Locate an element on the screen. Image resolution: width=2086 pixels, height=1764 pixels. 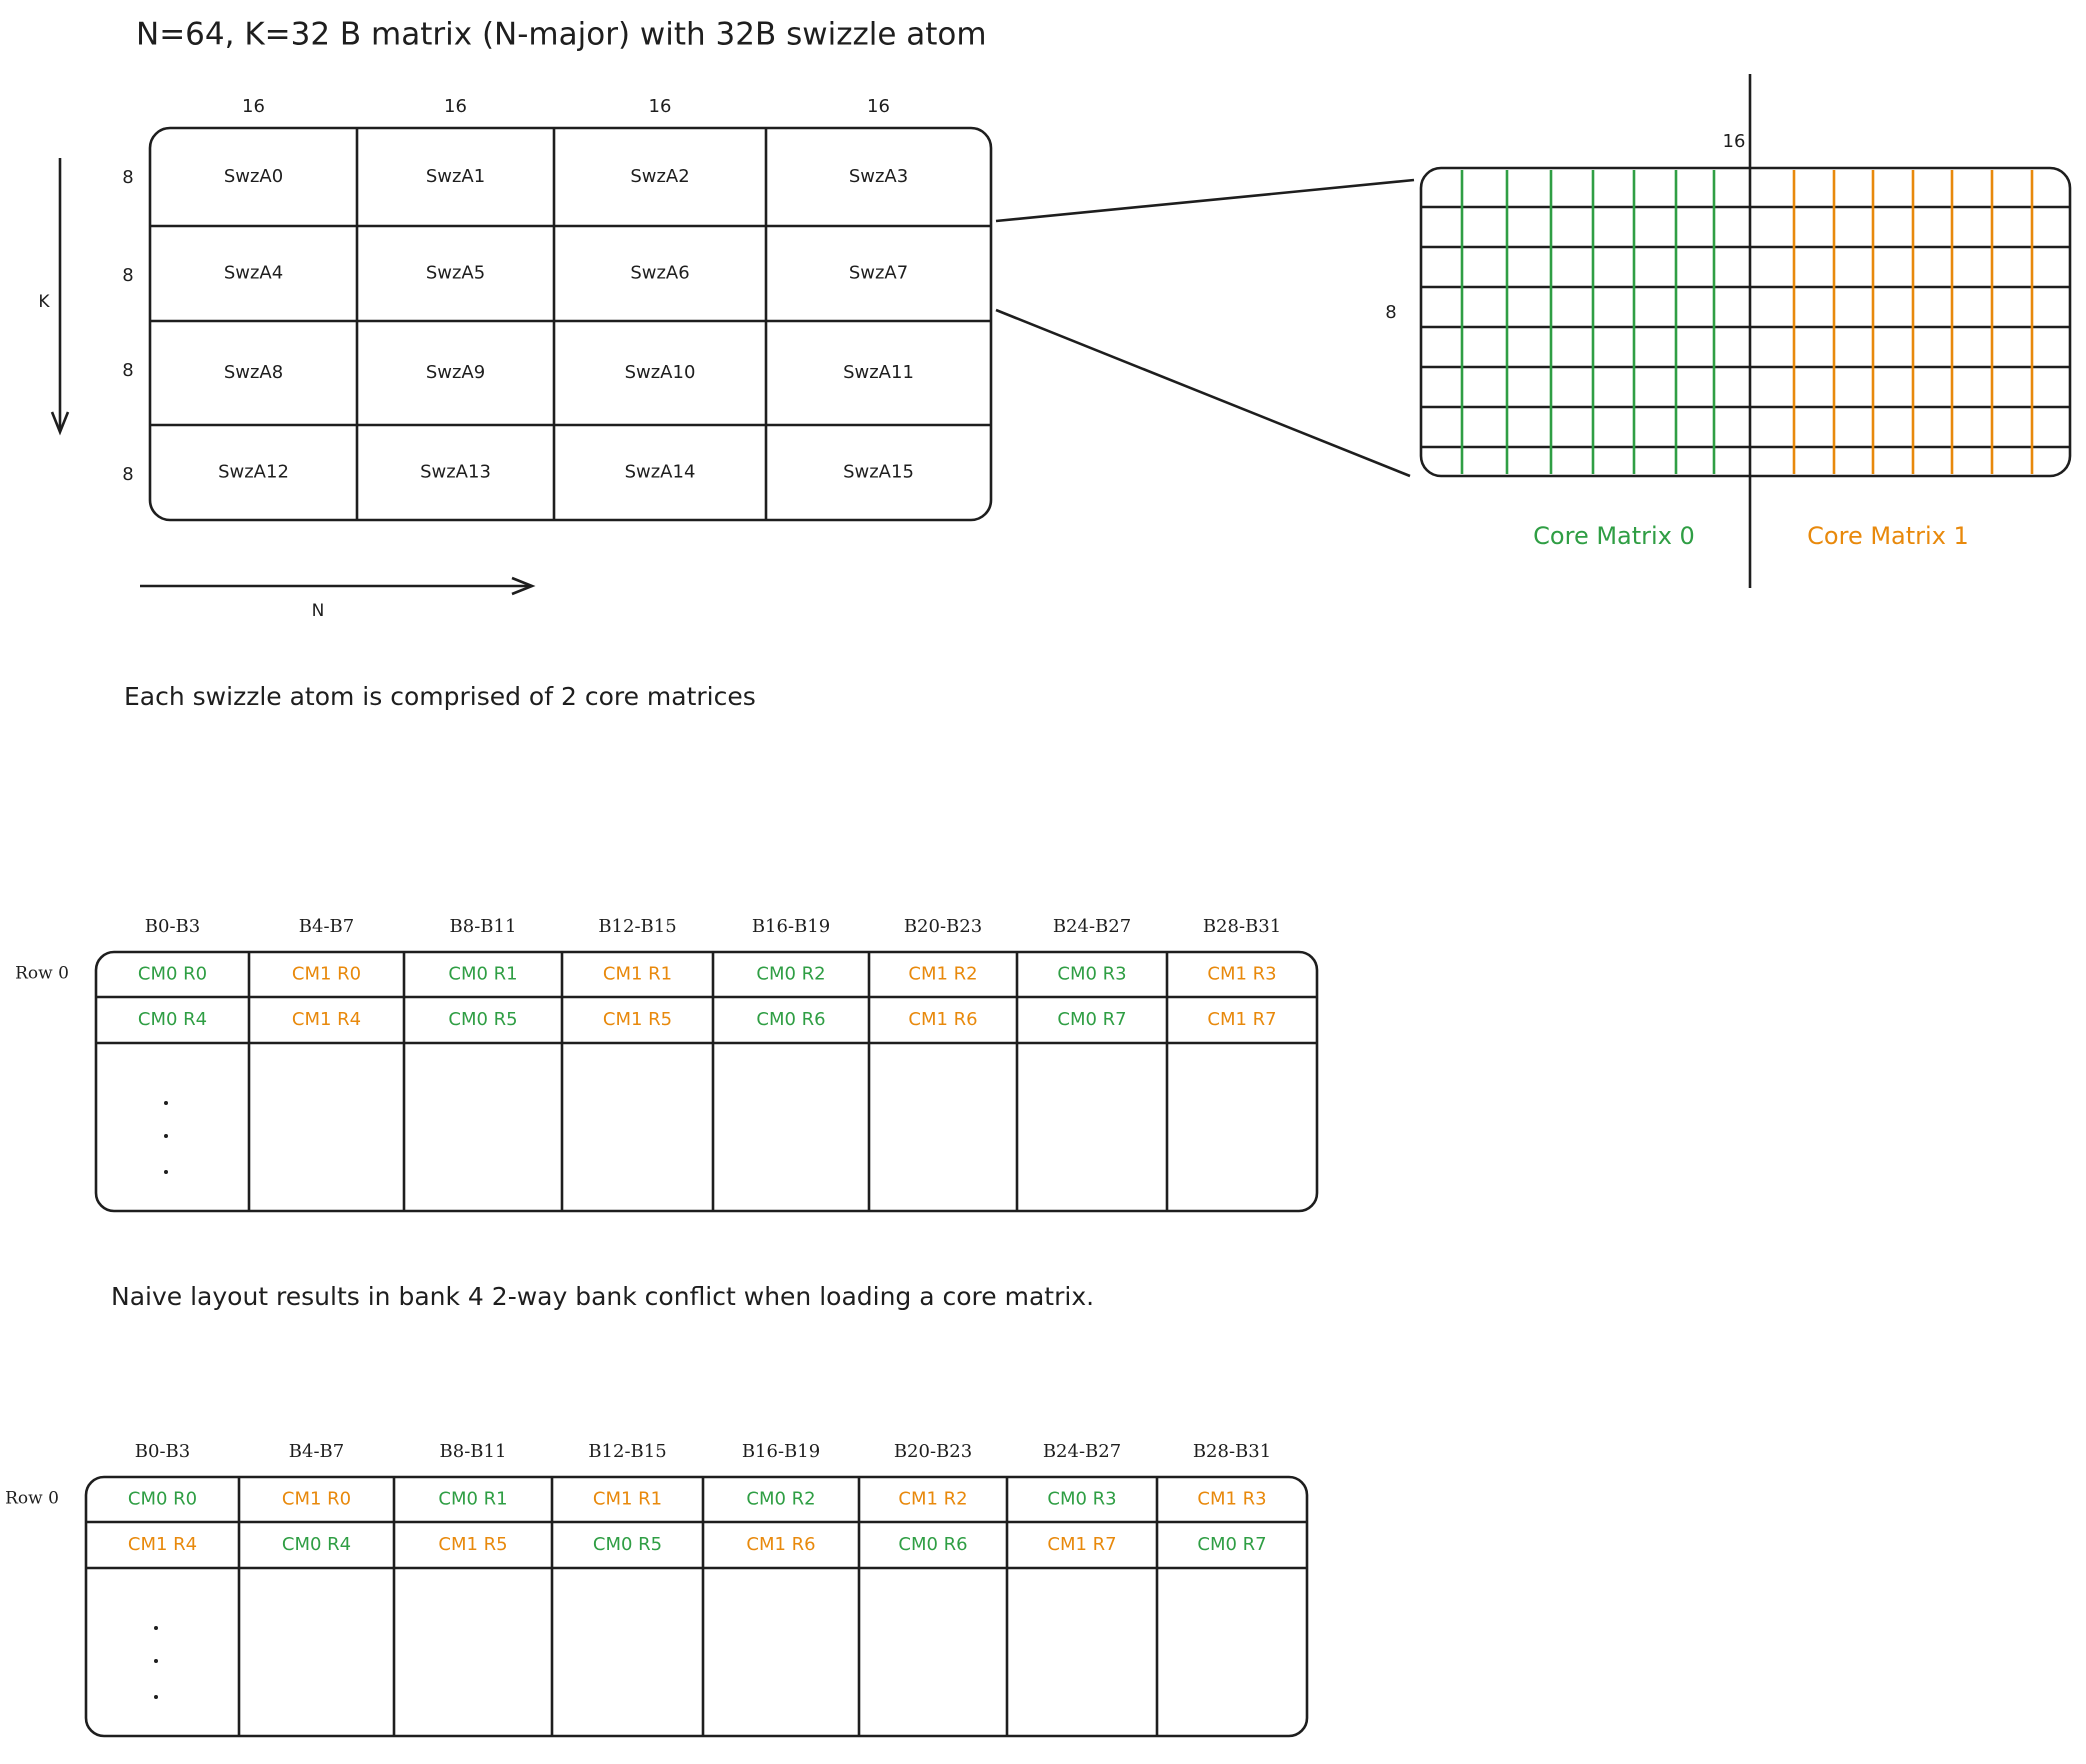
matrix-cell: SwzA9 is located at coordinates (455, 372).